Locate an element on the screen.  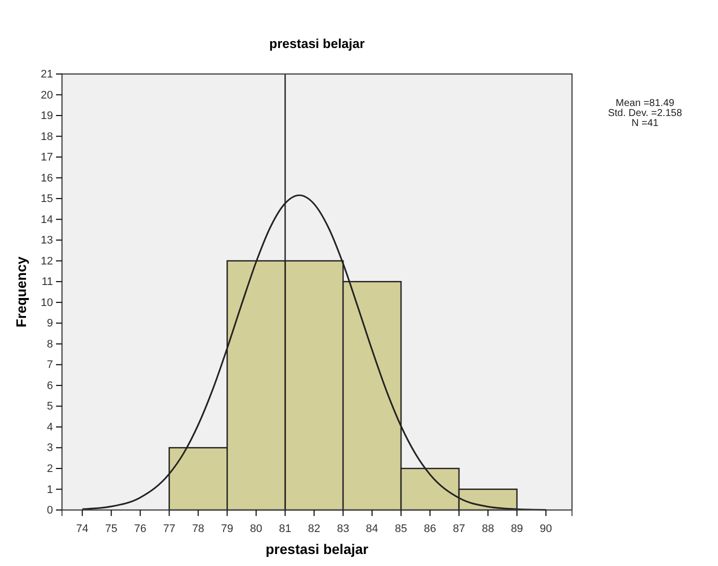
x-tick-label: 74 is located at coordinates (82, 529).